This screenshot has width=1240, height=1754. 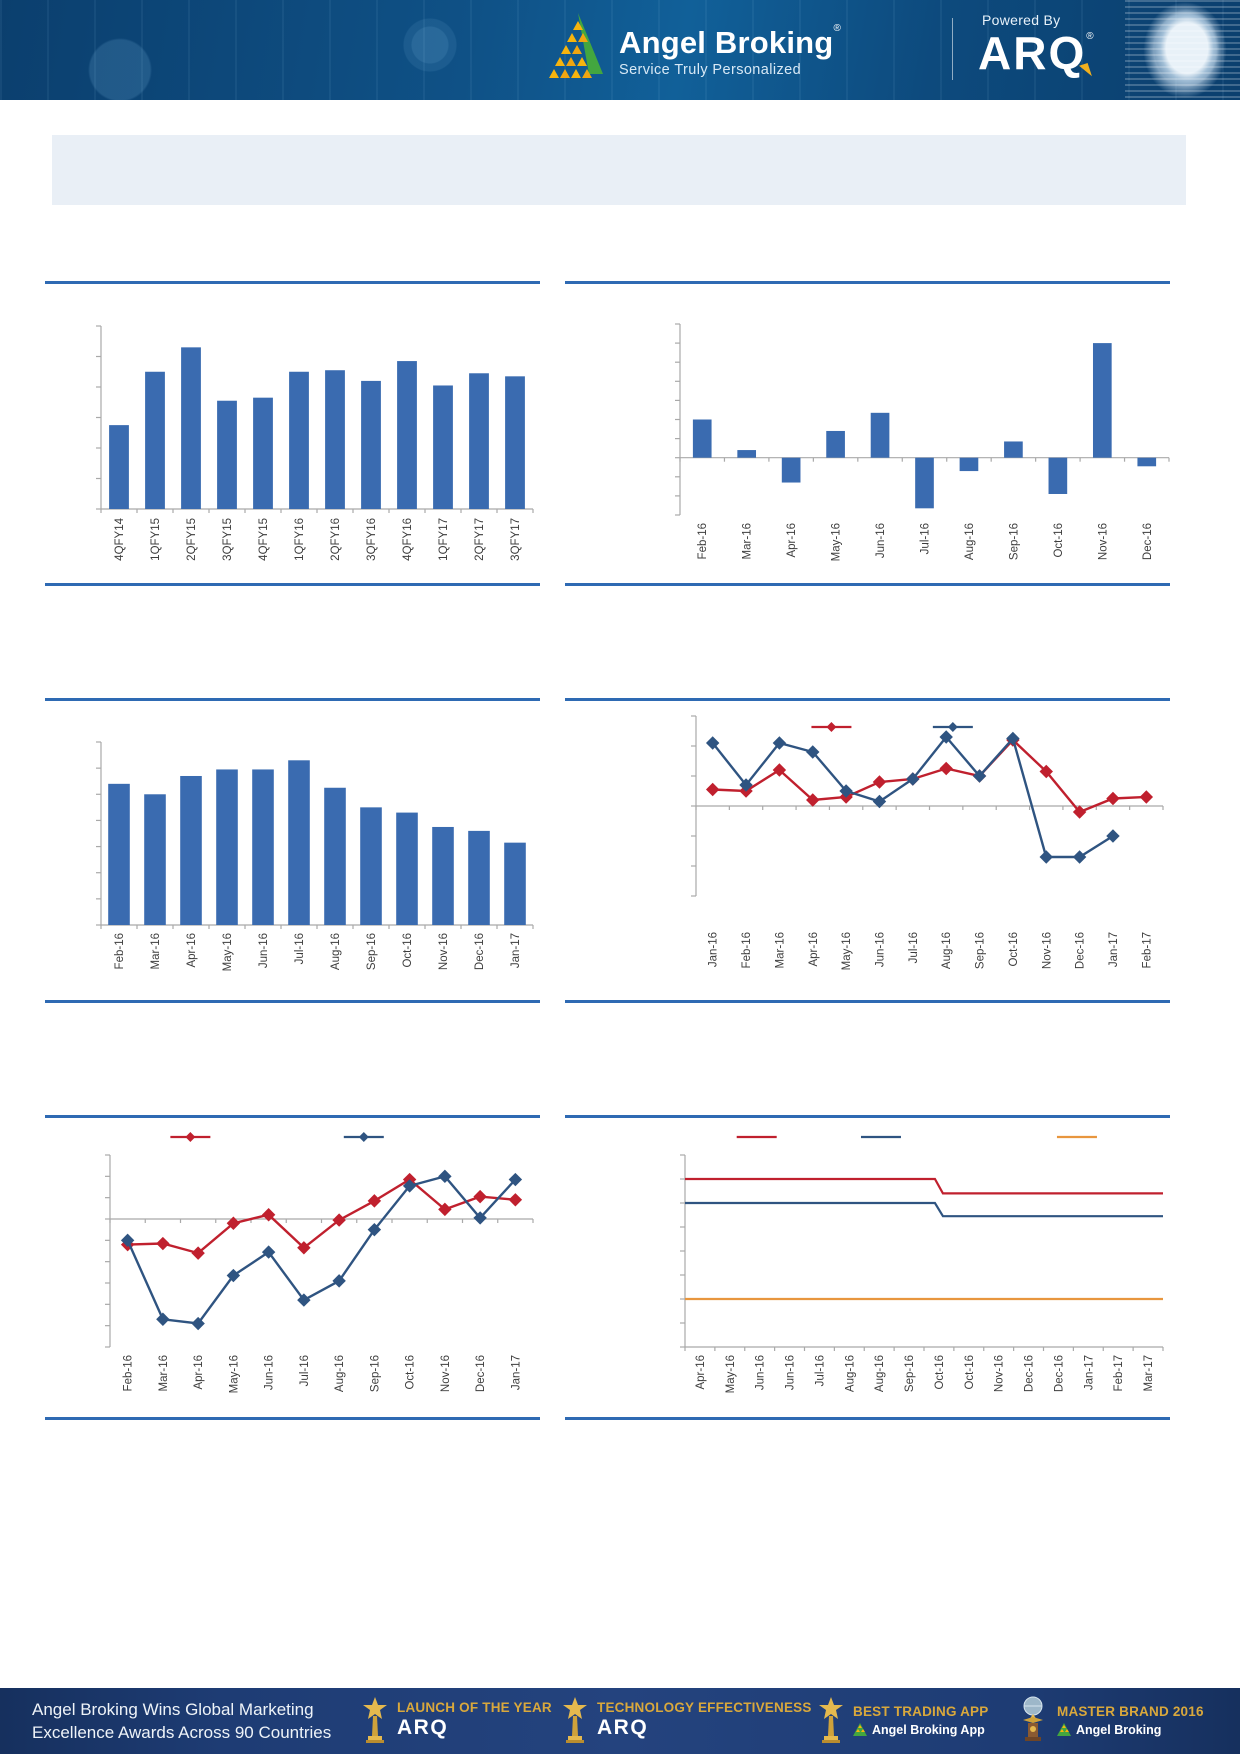 I want to click on footer-headline-line1: Angel Broking Wins Global Marketing, so click(x=173, y=1709).